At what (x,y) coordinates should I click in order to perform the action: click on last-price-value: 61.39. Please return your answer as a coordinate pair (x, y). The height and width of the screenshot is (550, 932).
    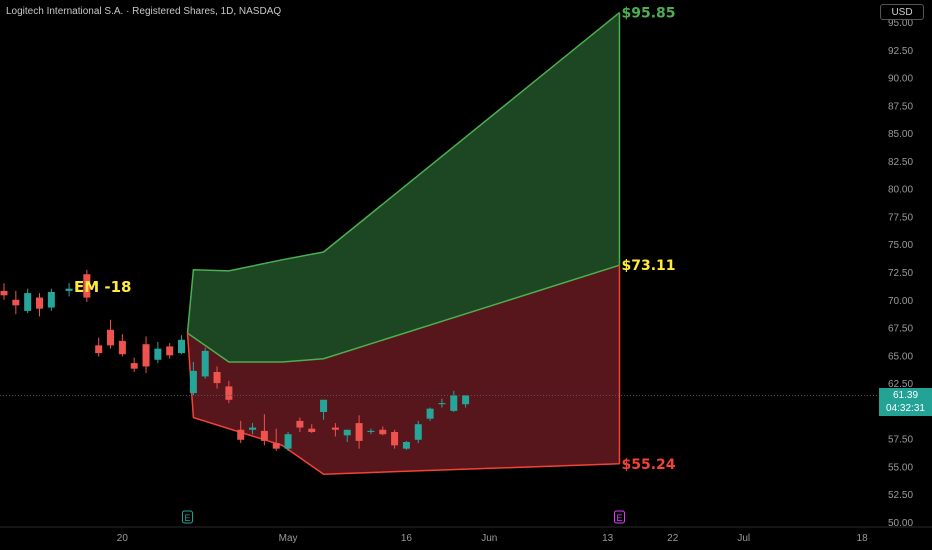
    Looking at the image, I should click on (905, 396).